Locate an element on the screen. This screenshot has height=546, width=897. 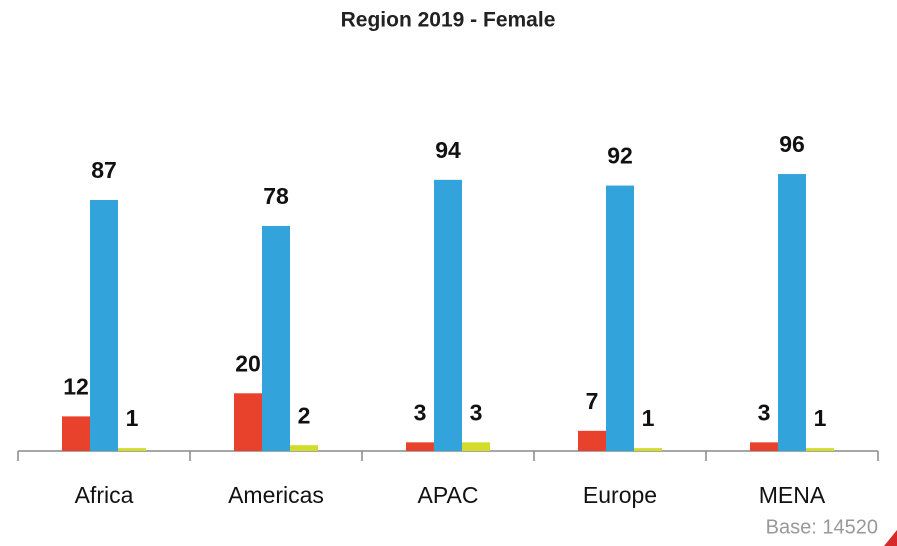
data-label: 12 is located at coordinates (76, 386).